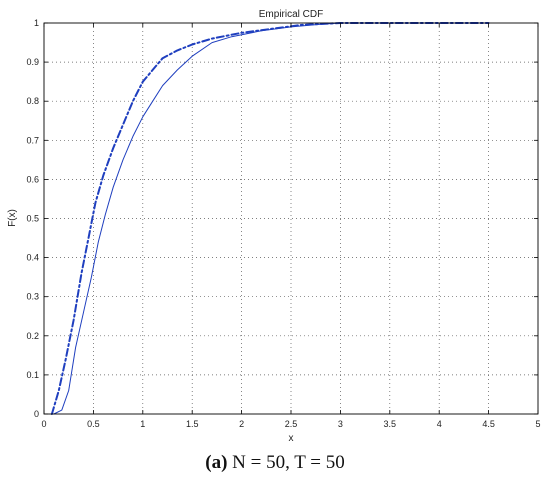 The width and height of the screenshot is (550, 489). I want to click on figure-caption: (a) N = 50, T = 50, so click(275, 463).